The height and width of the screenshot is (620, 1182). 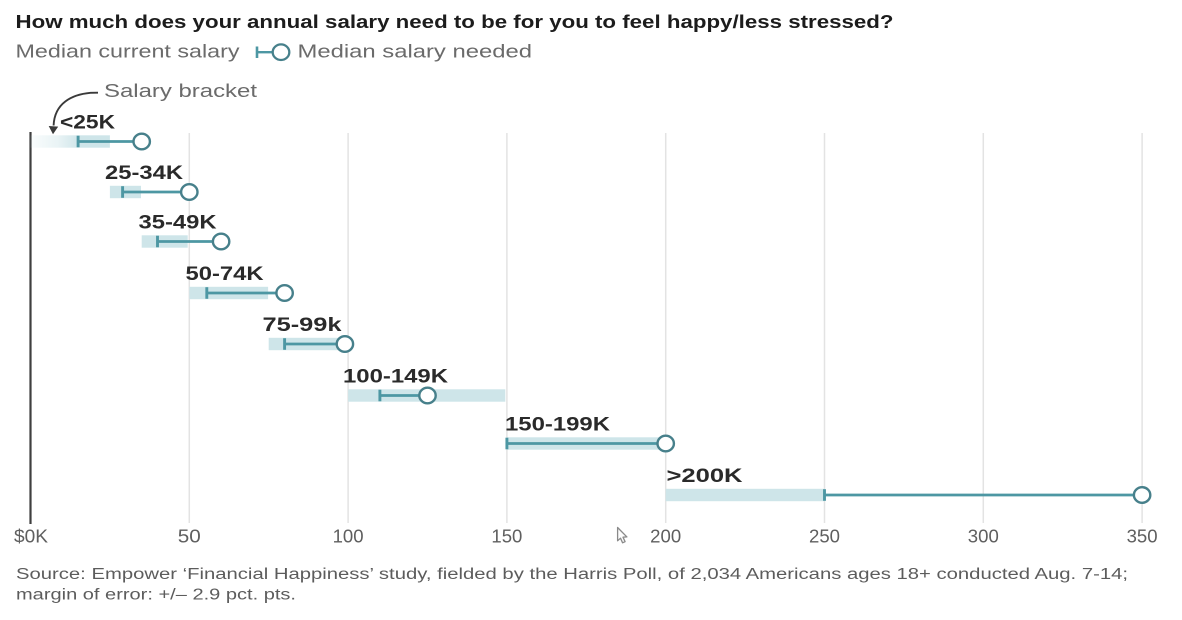 What do you see at coordinates (824, 536) in the screenshot?
I see `svg-text: 250` at bounding box center [824, 536].